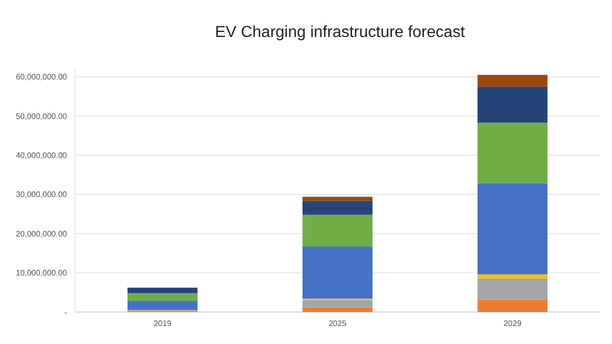 Image resolution: width=612 pixels, height=344 pixels. What do you see at coordinates (42, 77) in the screenshot?
I see `y-tick-label: 60,000,000.00` at bounding box center [42, 77].